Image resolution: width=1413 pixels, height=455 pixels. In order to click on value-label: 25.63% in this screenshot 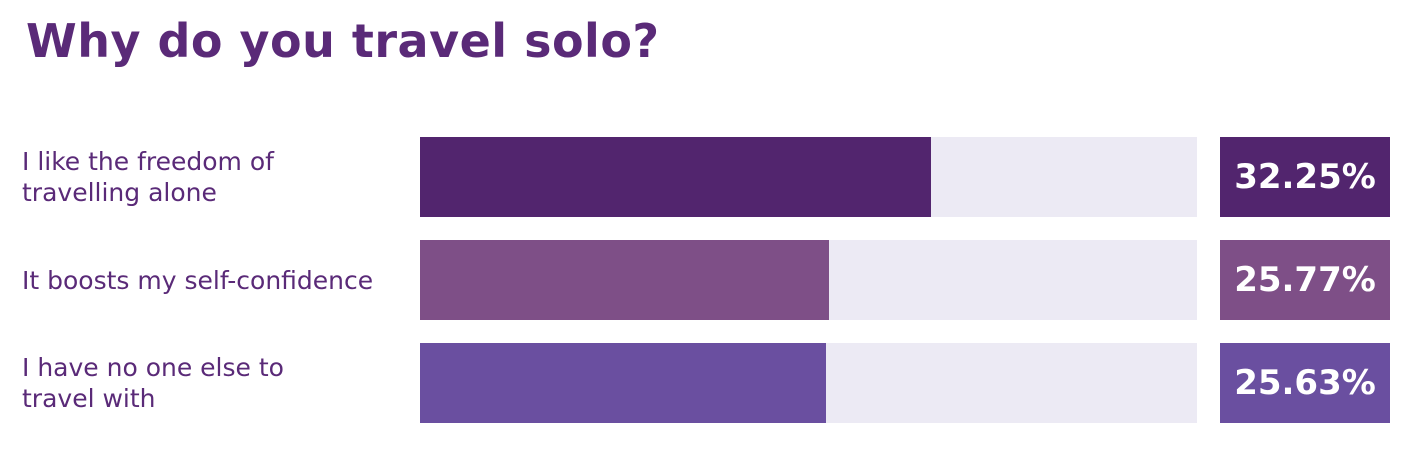, I will do `click(1305, 383)`.